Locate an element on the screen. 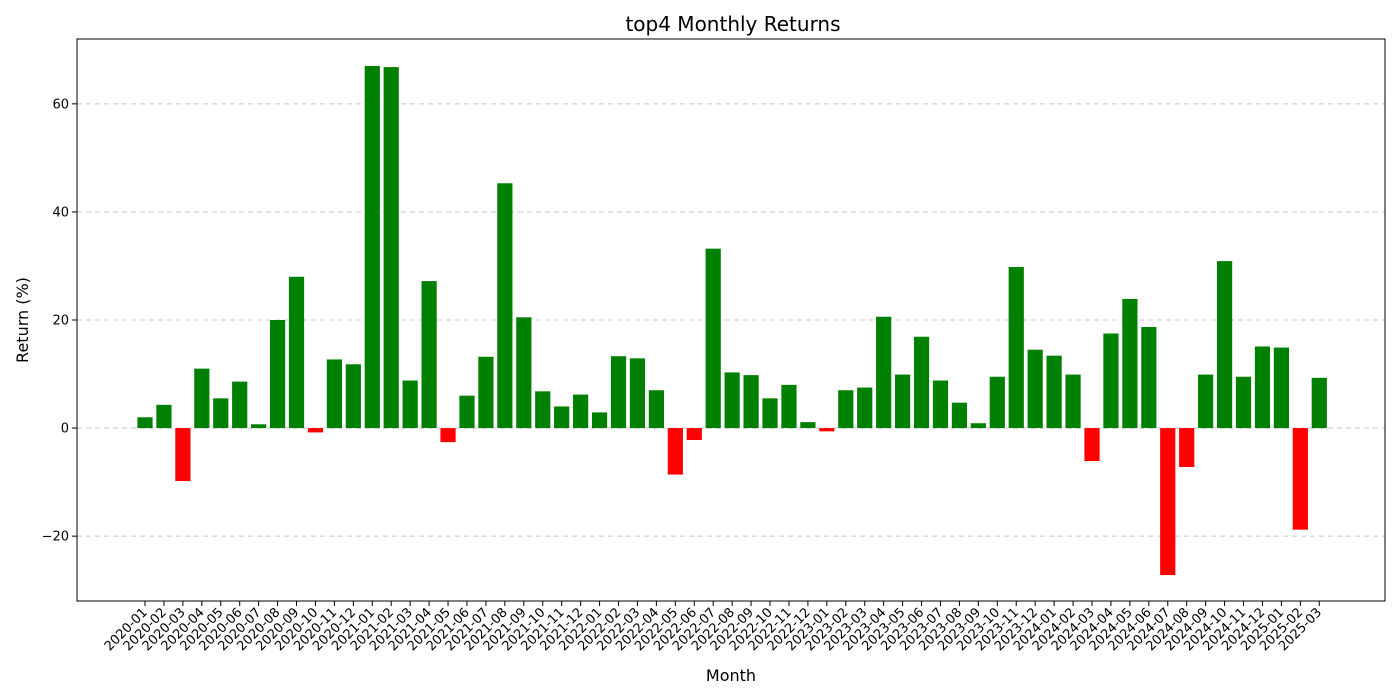 This screenshot has width=1400, height=700. y-tick-label: 0 is located at coordinates (65, 429).